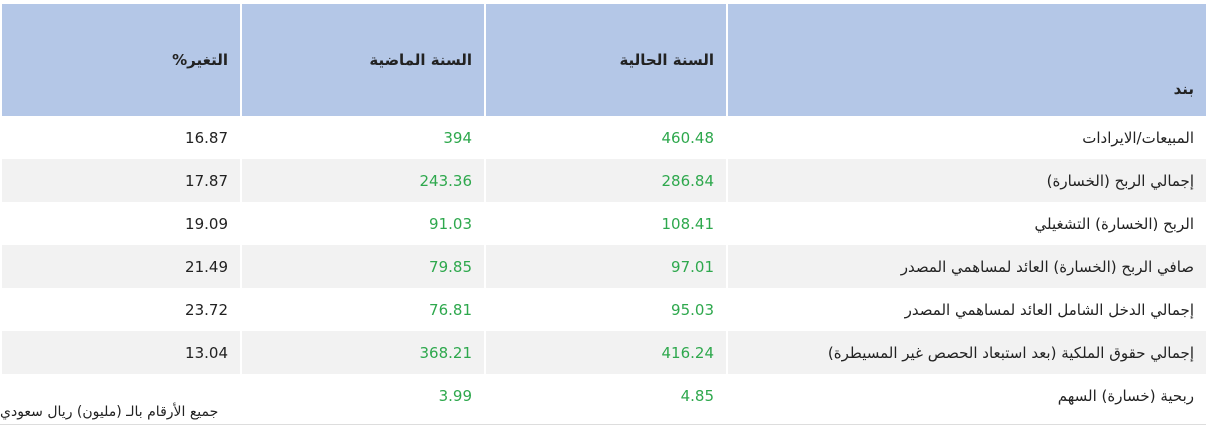  I want to click on footnote-box: جميع الأرقام بالـ (مليون) ريال سعودي, so click(603, 414).